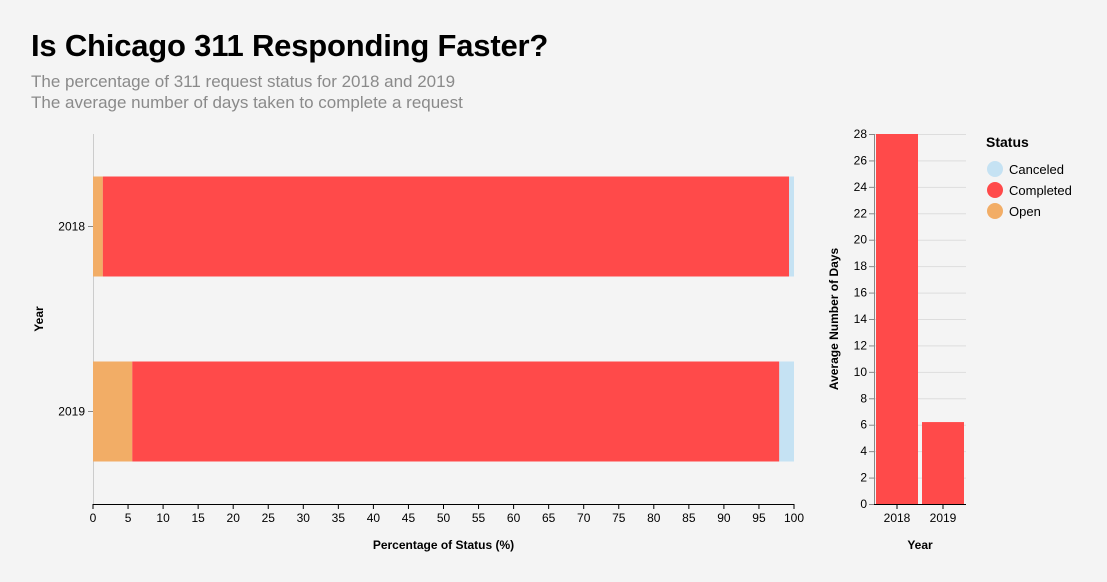 The width and height of the screenshot is (1107, 582). Describe the element at coordinates (794, 518) in the screenshot. I see `x-tick-label-100: 100` at that location.